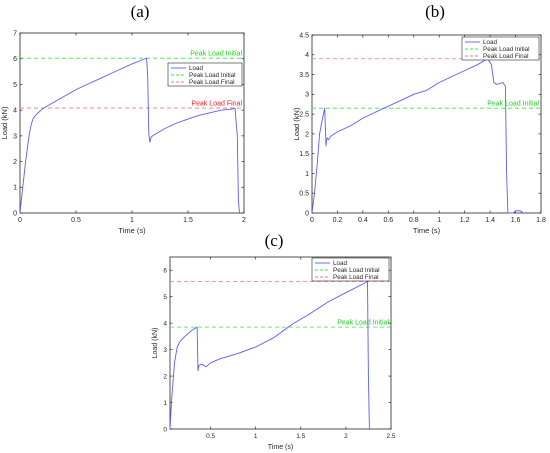  What do you see at coordinates (304, 194) in the screenshot?
I see `y-tick-label: 0.5` at bounding box center [304, 194].